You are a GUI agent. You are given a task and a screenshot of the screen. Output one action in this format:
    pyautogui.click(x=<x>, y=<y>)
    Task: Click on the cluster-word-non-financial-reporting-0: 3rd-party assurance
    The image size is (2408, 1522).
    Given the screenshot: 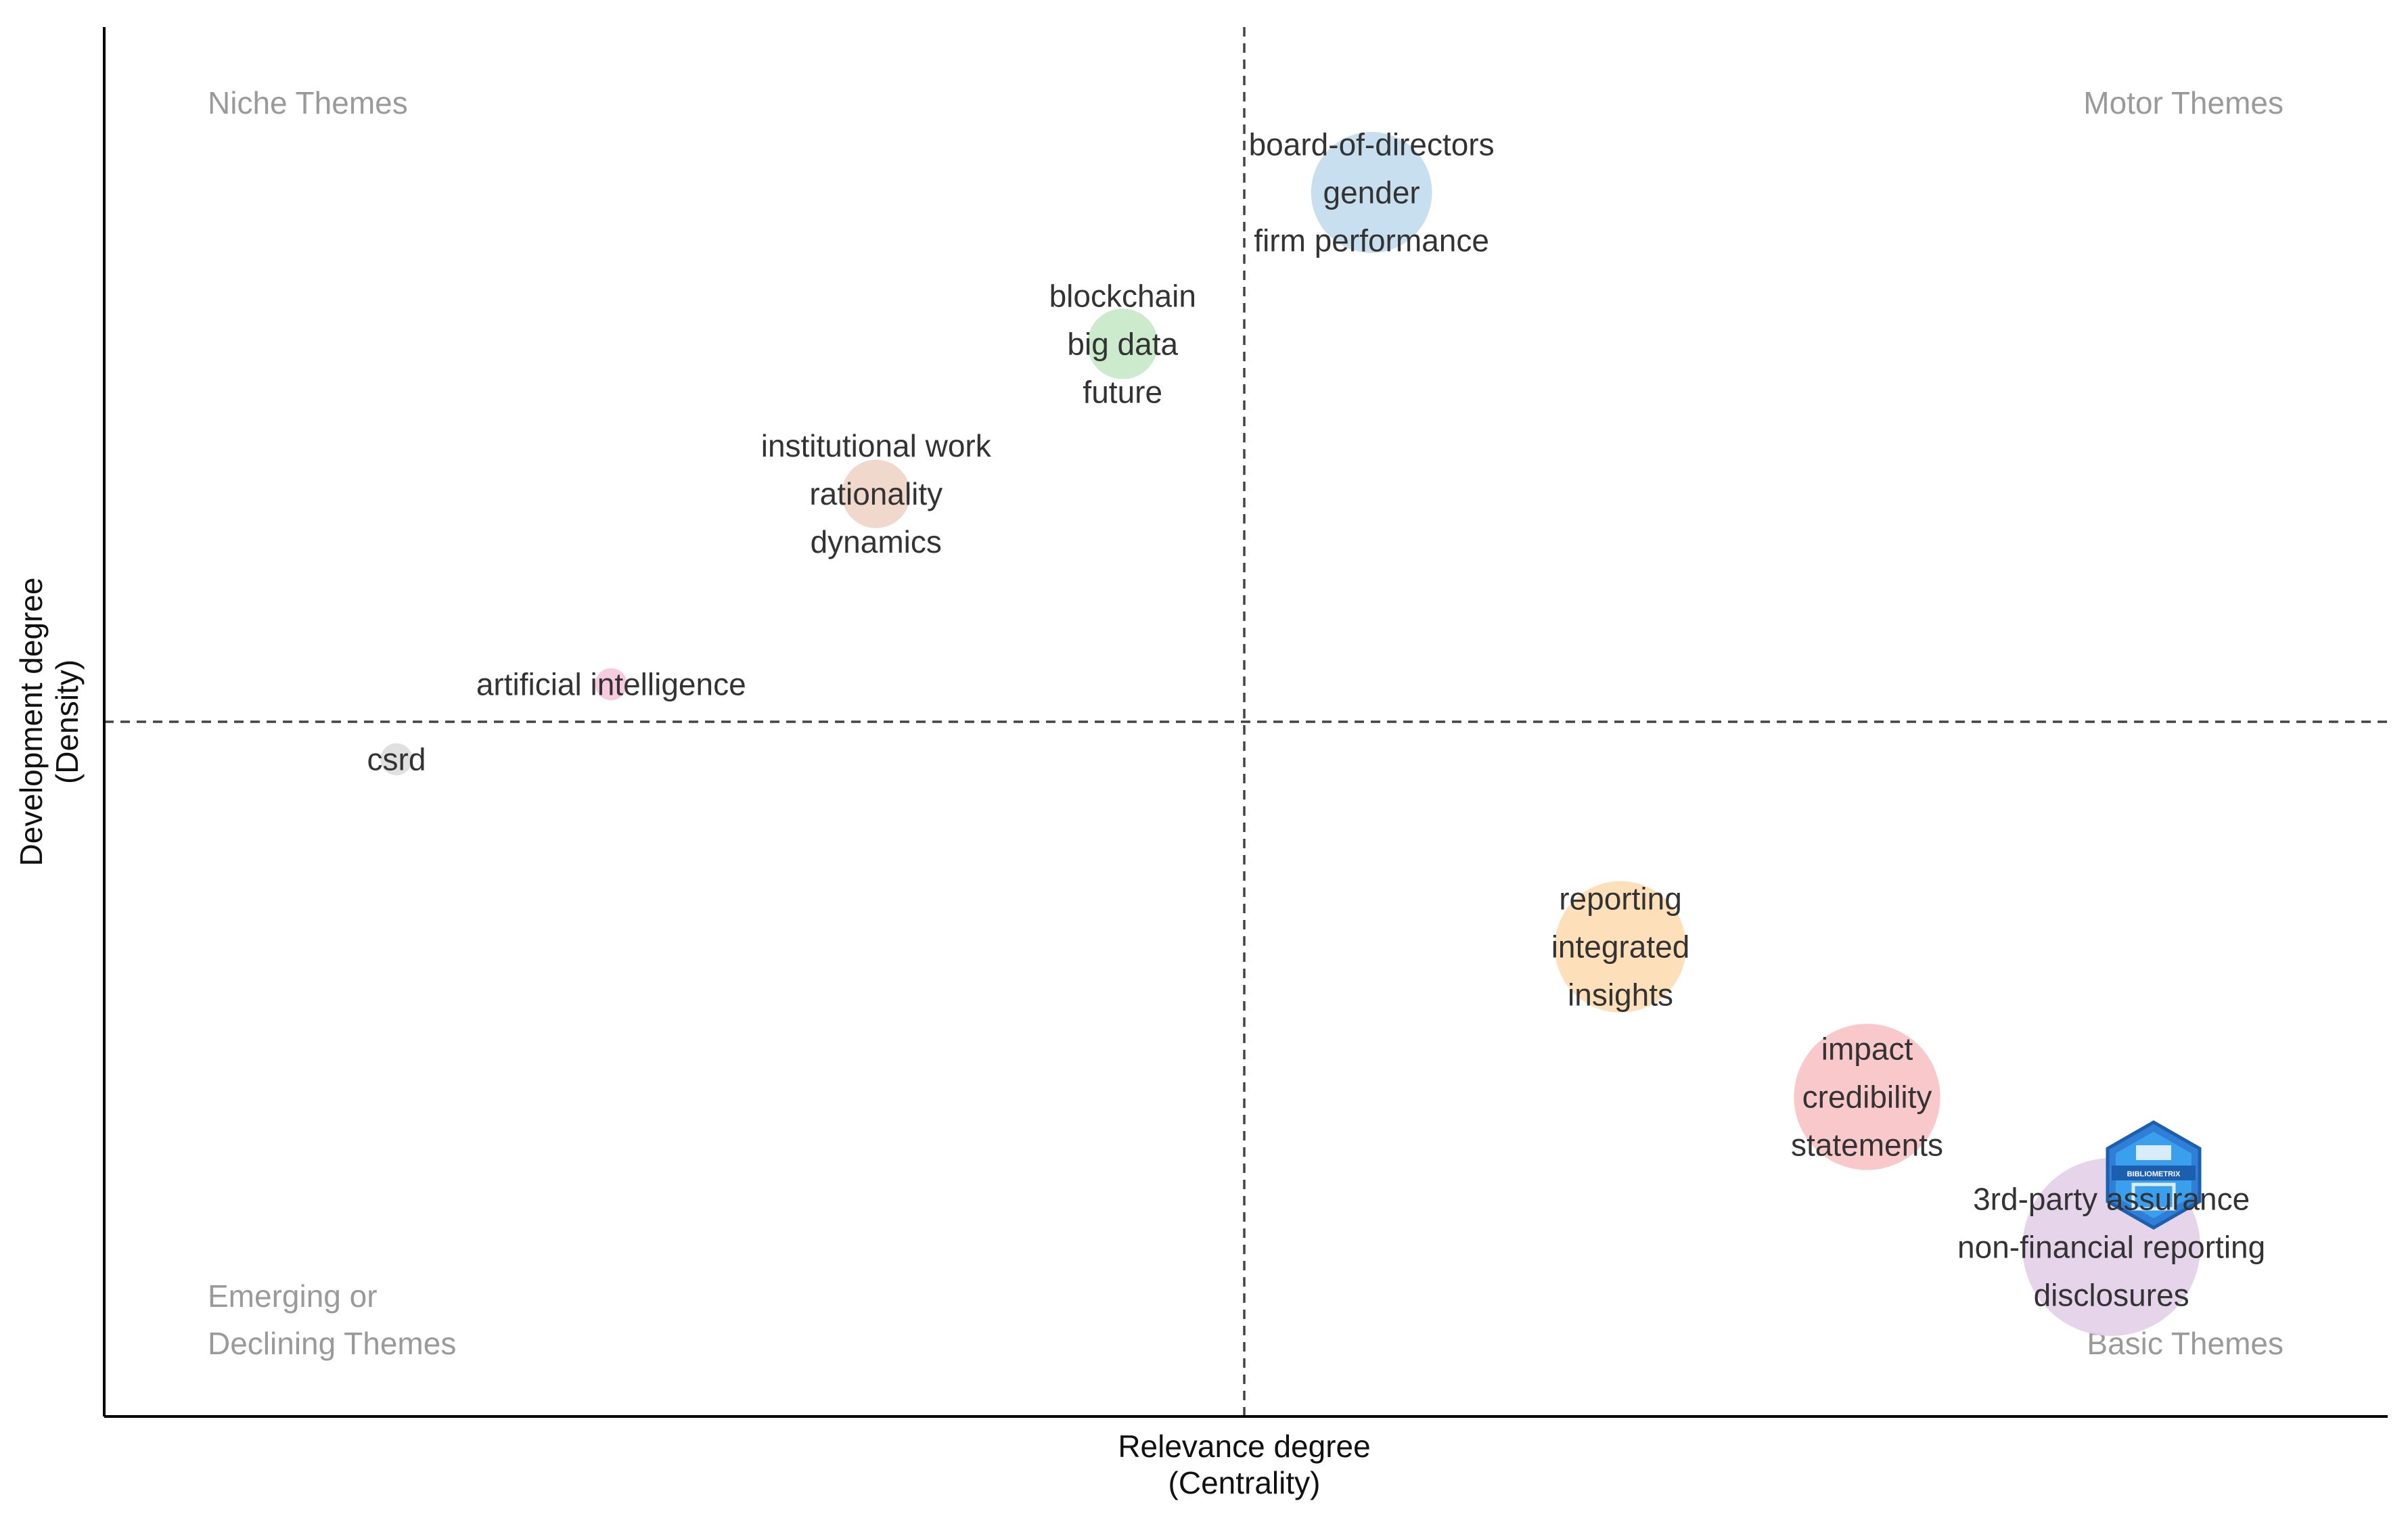 What is the action you would take?
    pyautogui.click(x=2111, y=1198)
    